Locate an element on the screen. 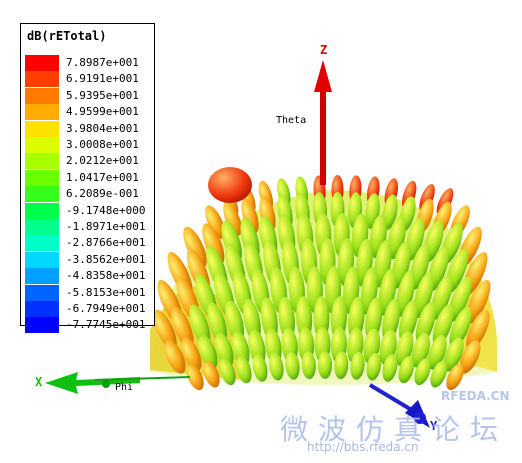 The width and height of the screenshot is (522, 463). legend-entry: -9.1748e+000 is located at coordinates (88, 210).